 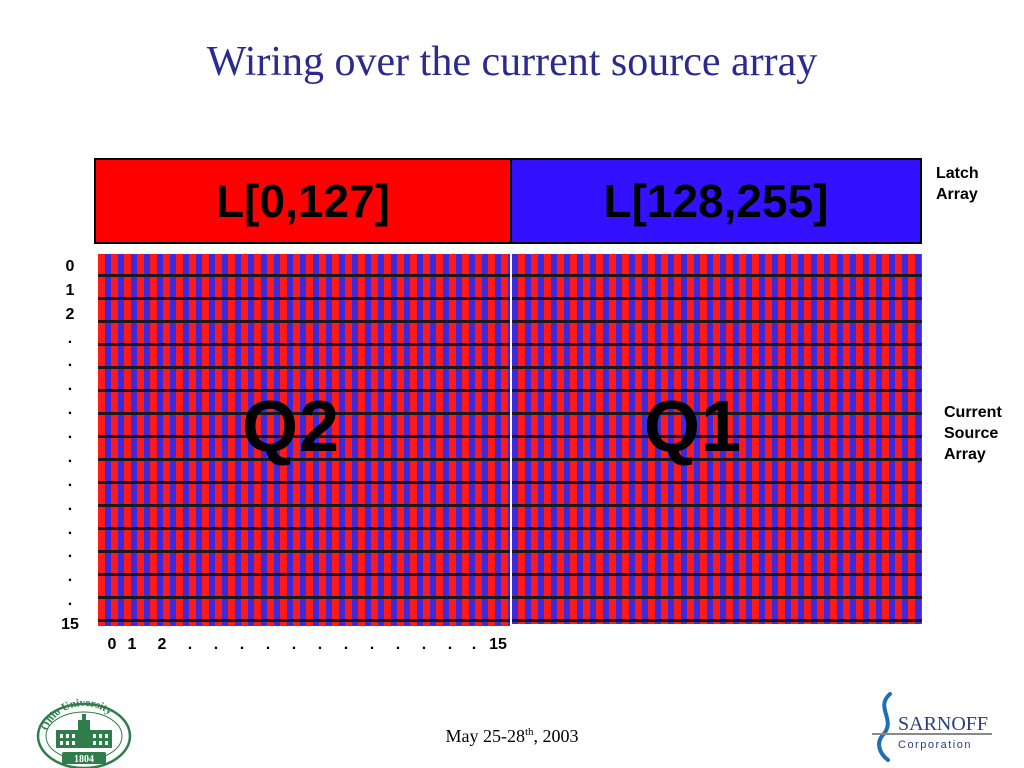 I want to click on latch-array-left: L[0,127], so click(x=303, y=201).